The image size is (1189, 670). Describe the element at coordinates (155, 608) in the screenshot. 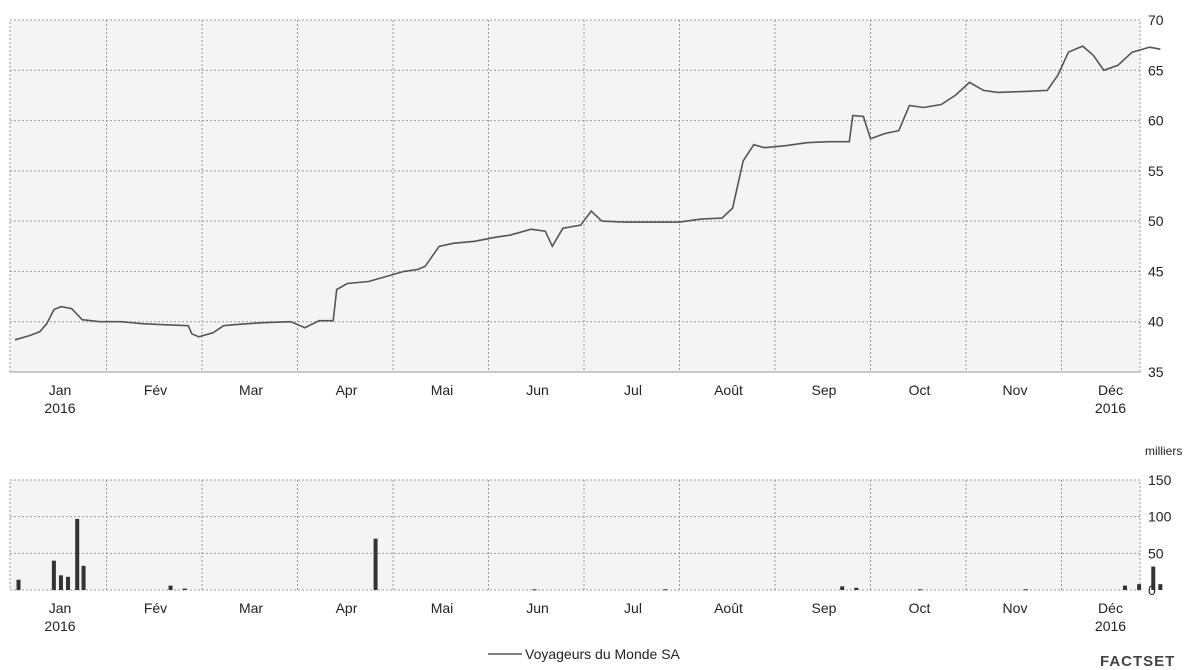

I see `volume-x-tick-label: Fév` at that location.